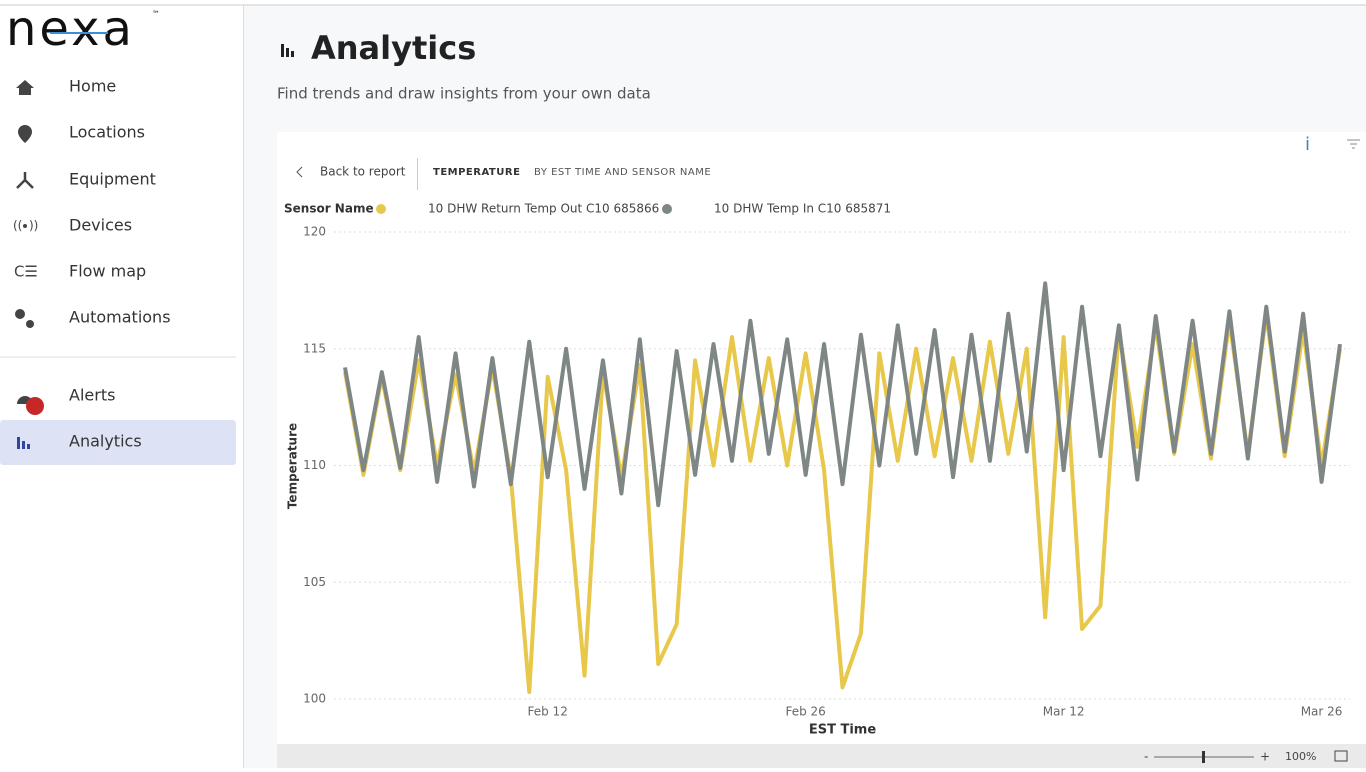 The image size is (1366, 772). What do you see at coordinates (1203, 757) in the screenshot?
I see `zoom-thumb` at bounding box center [1203, 757].